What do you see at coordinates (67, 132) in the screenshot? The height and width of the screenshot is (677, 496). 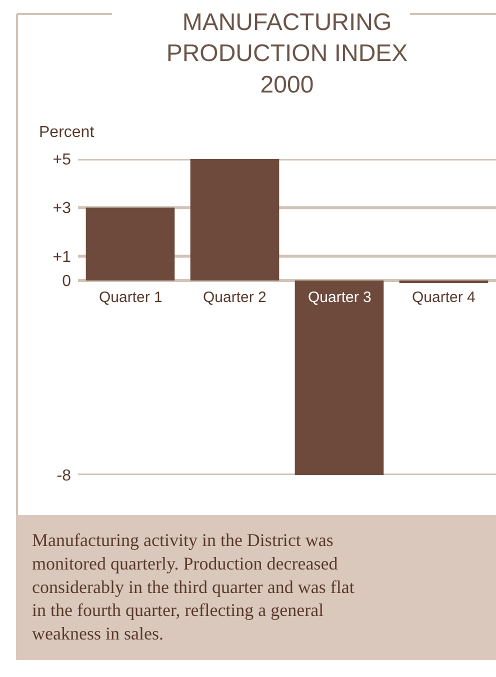 I see `y-axis-title: Percent` at bounding box center [67, 132].